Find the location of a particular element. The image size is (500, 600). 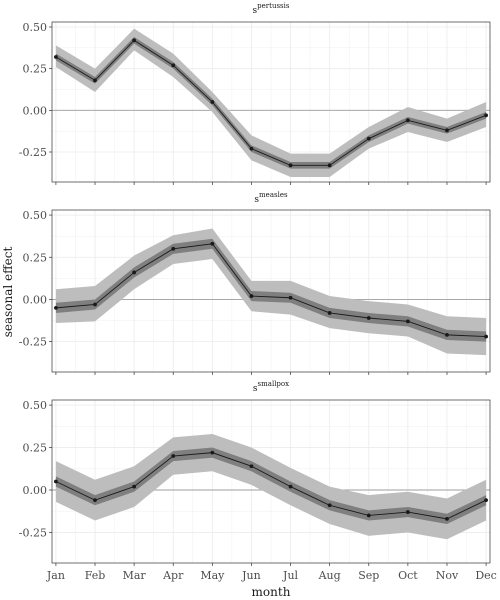

x-tick-label: Sep is located at coordinates (368, 575).